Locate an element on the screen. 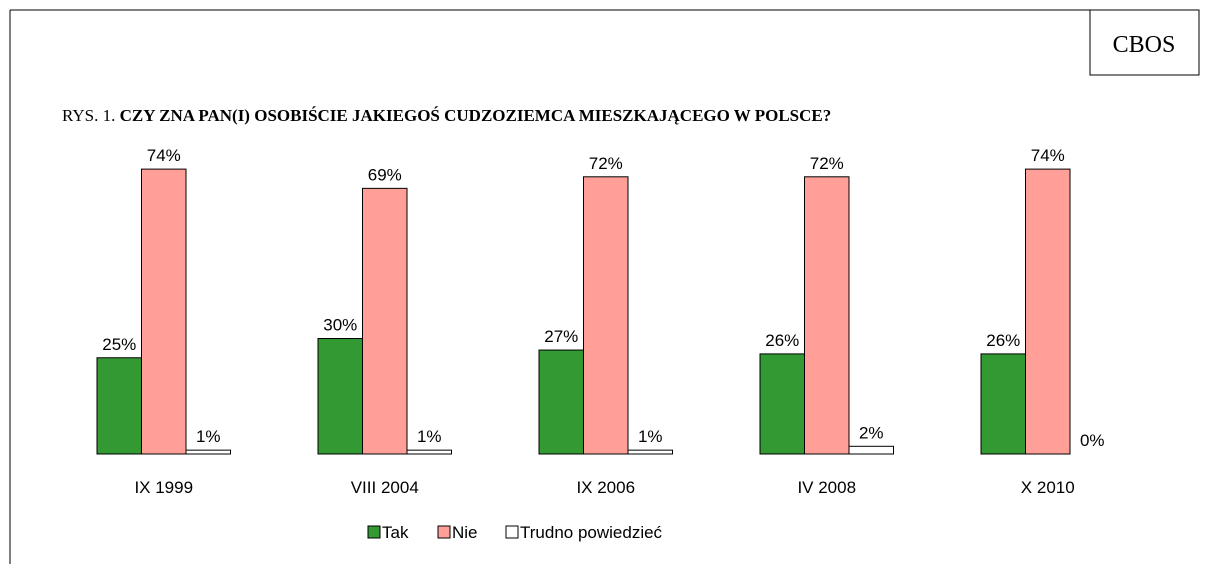  x-tick-label: IX 1999 is located at coordinates (163, 487).